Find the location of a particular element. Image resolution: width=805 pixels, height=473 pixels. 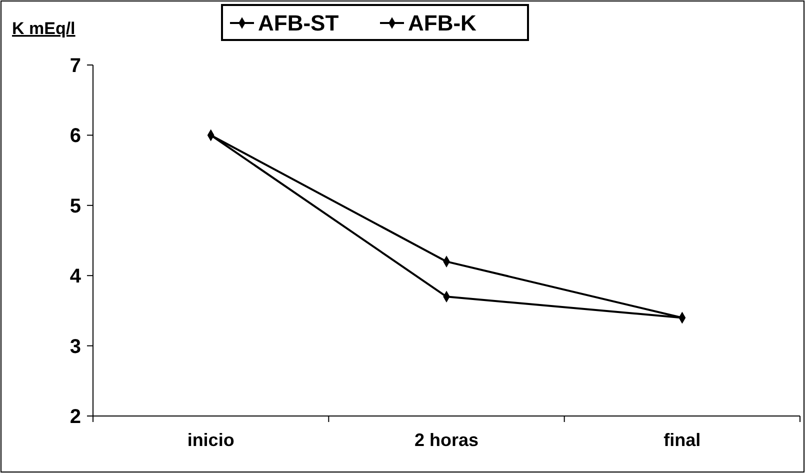

y-tick-label: 4 is located at coordinates (76, 277).